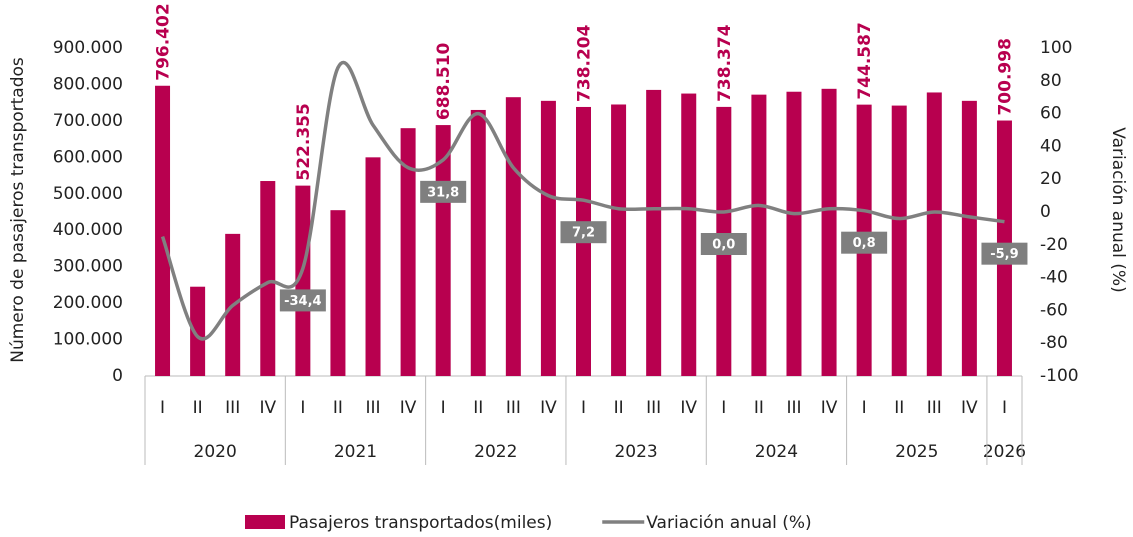 The height and width of the screenshot is (537, 1133). Describe the element at coordinates (1059, 376) in the screenshot. I see `y2-tick-label: -100` at that location.